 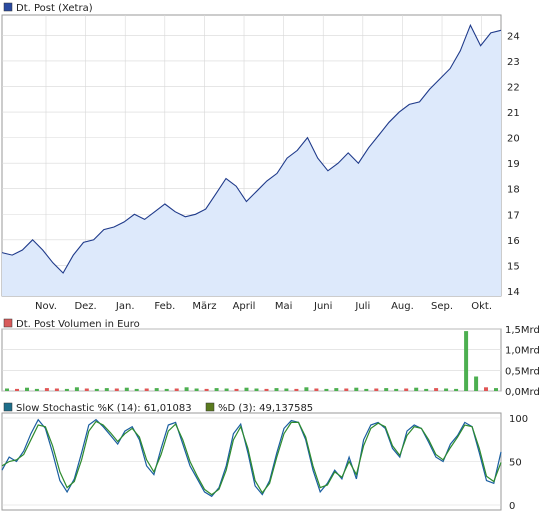 What do you see at coordinates (8, 407) in the screenshot?
I see `stoch-k-legend-box` at bounding box center [8, 407].